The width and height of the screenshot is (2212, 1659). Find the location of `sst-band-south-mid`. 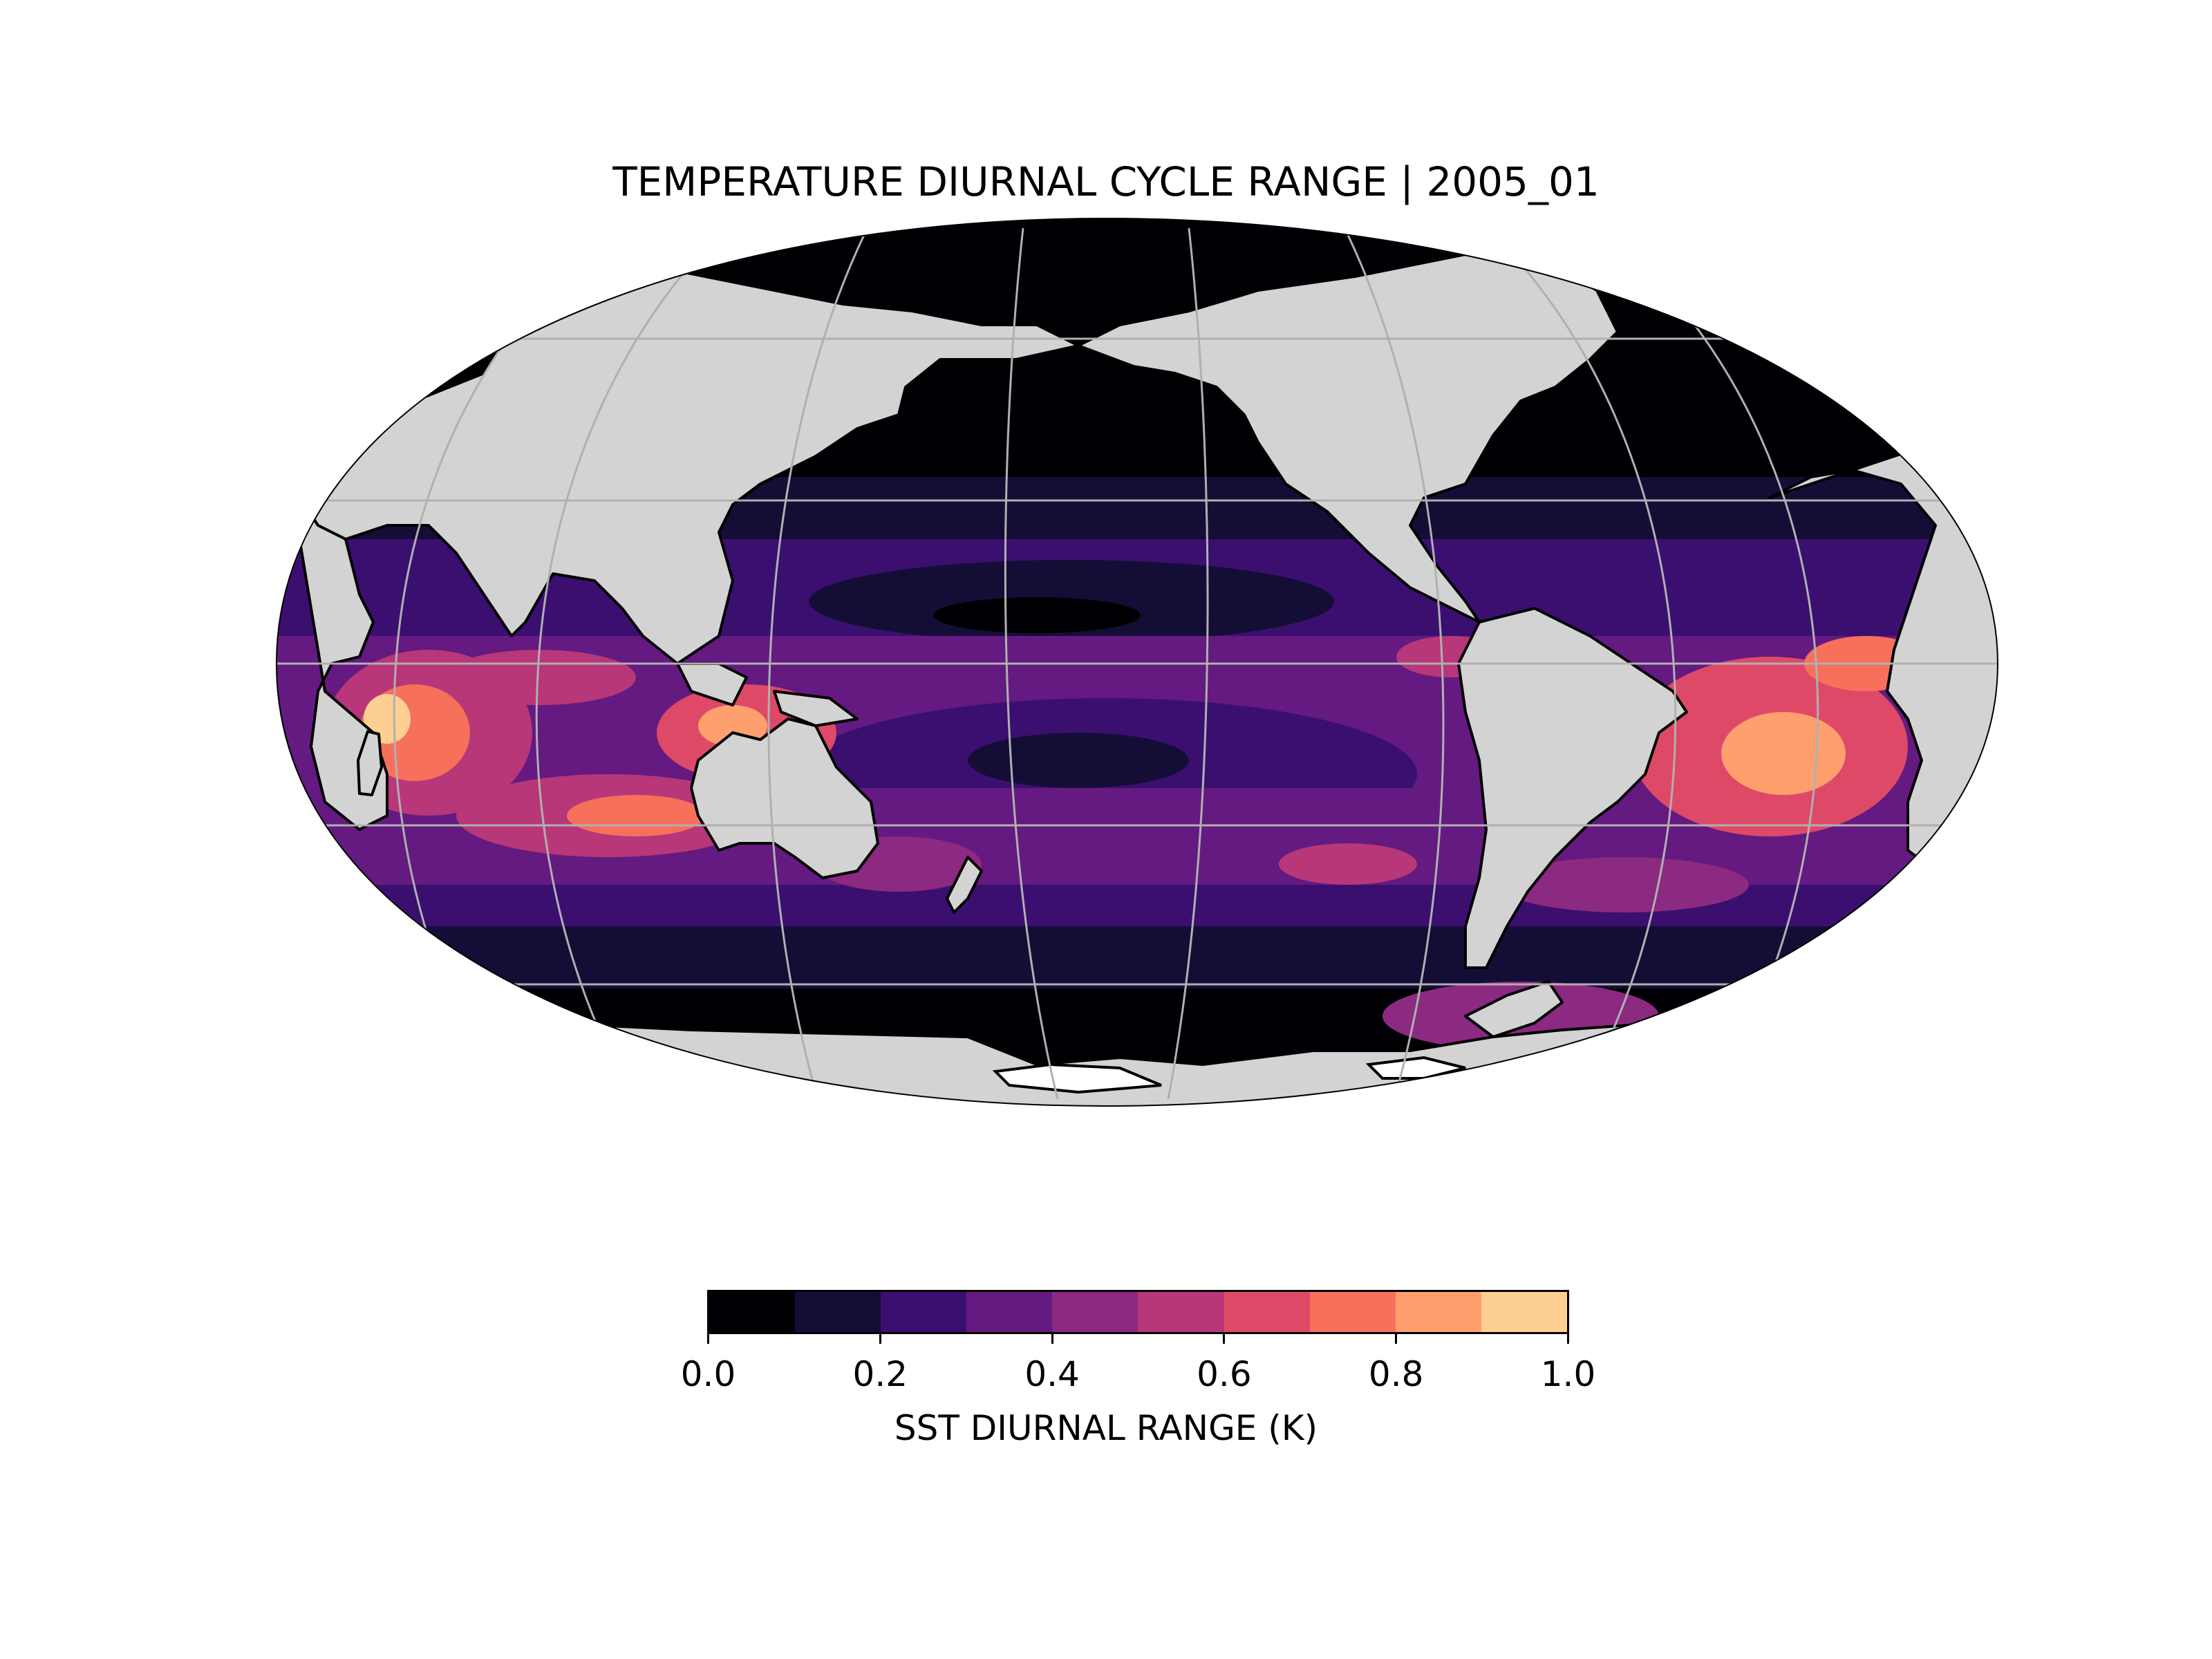

sst-band-south-mid is located at coordinates (1137, 906).